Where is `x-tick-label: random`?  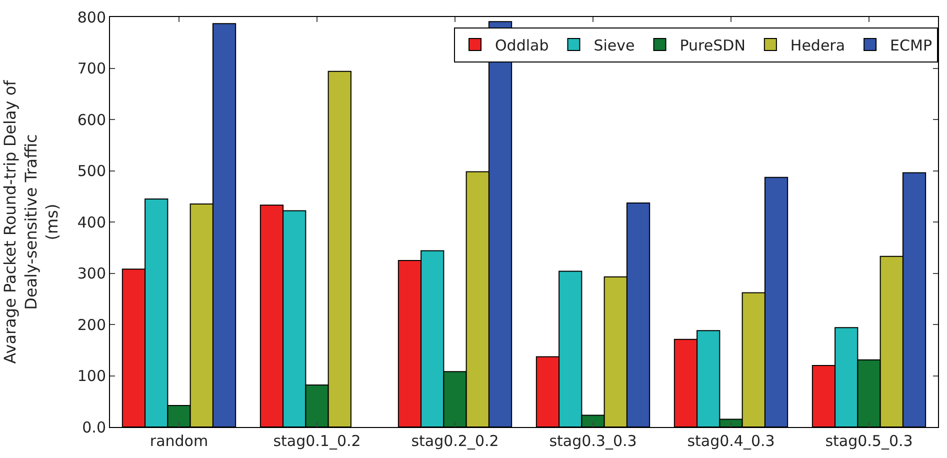
x-tick-label: random is located at coordinates (179, 441).